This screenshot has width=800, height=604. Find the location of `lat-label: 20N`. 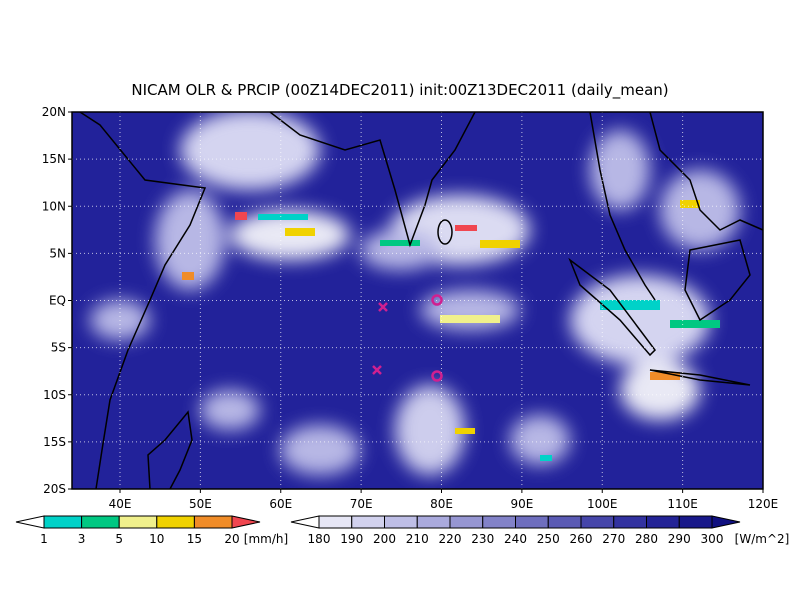

lat-label: 20N is located at coordinates (54, 112).